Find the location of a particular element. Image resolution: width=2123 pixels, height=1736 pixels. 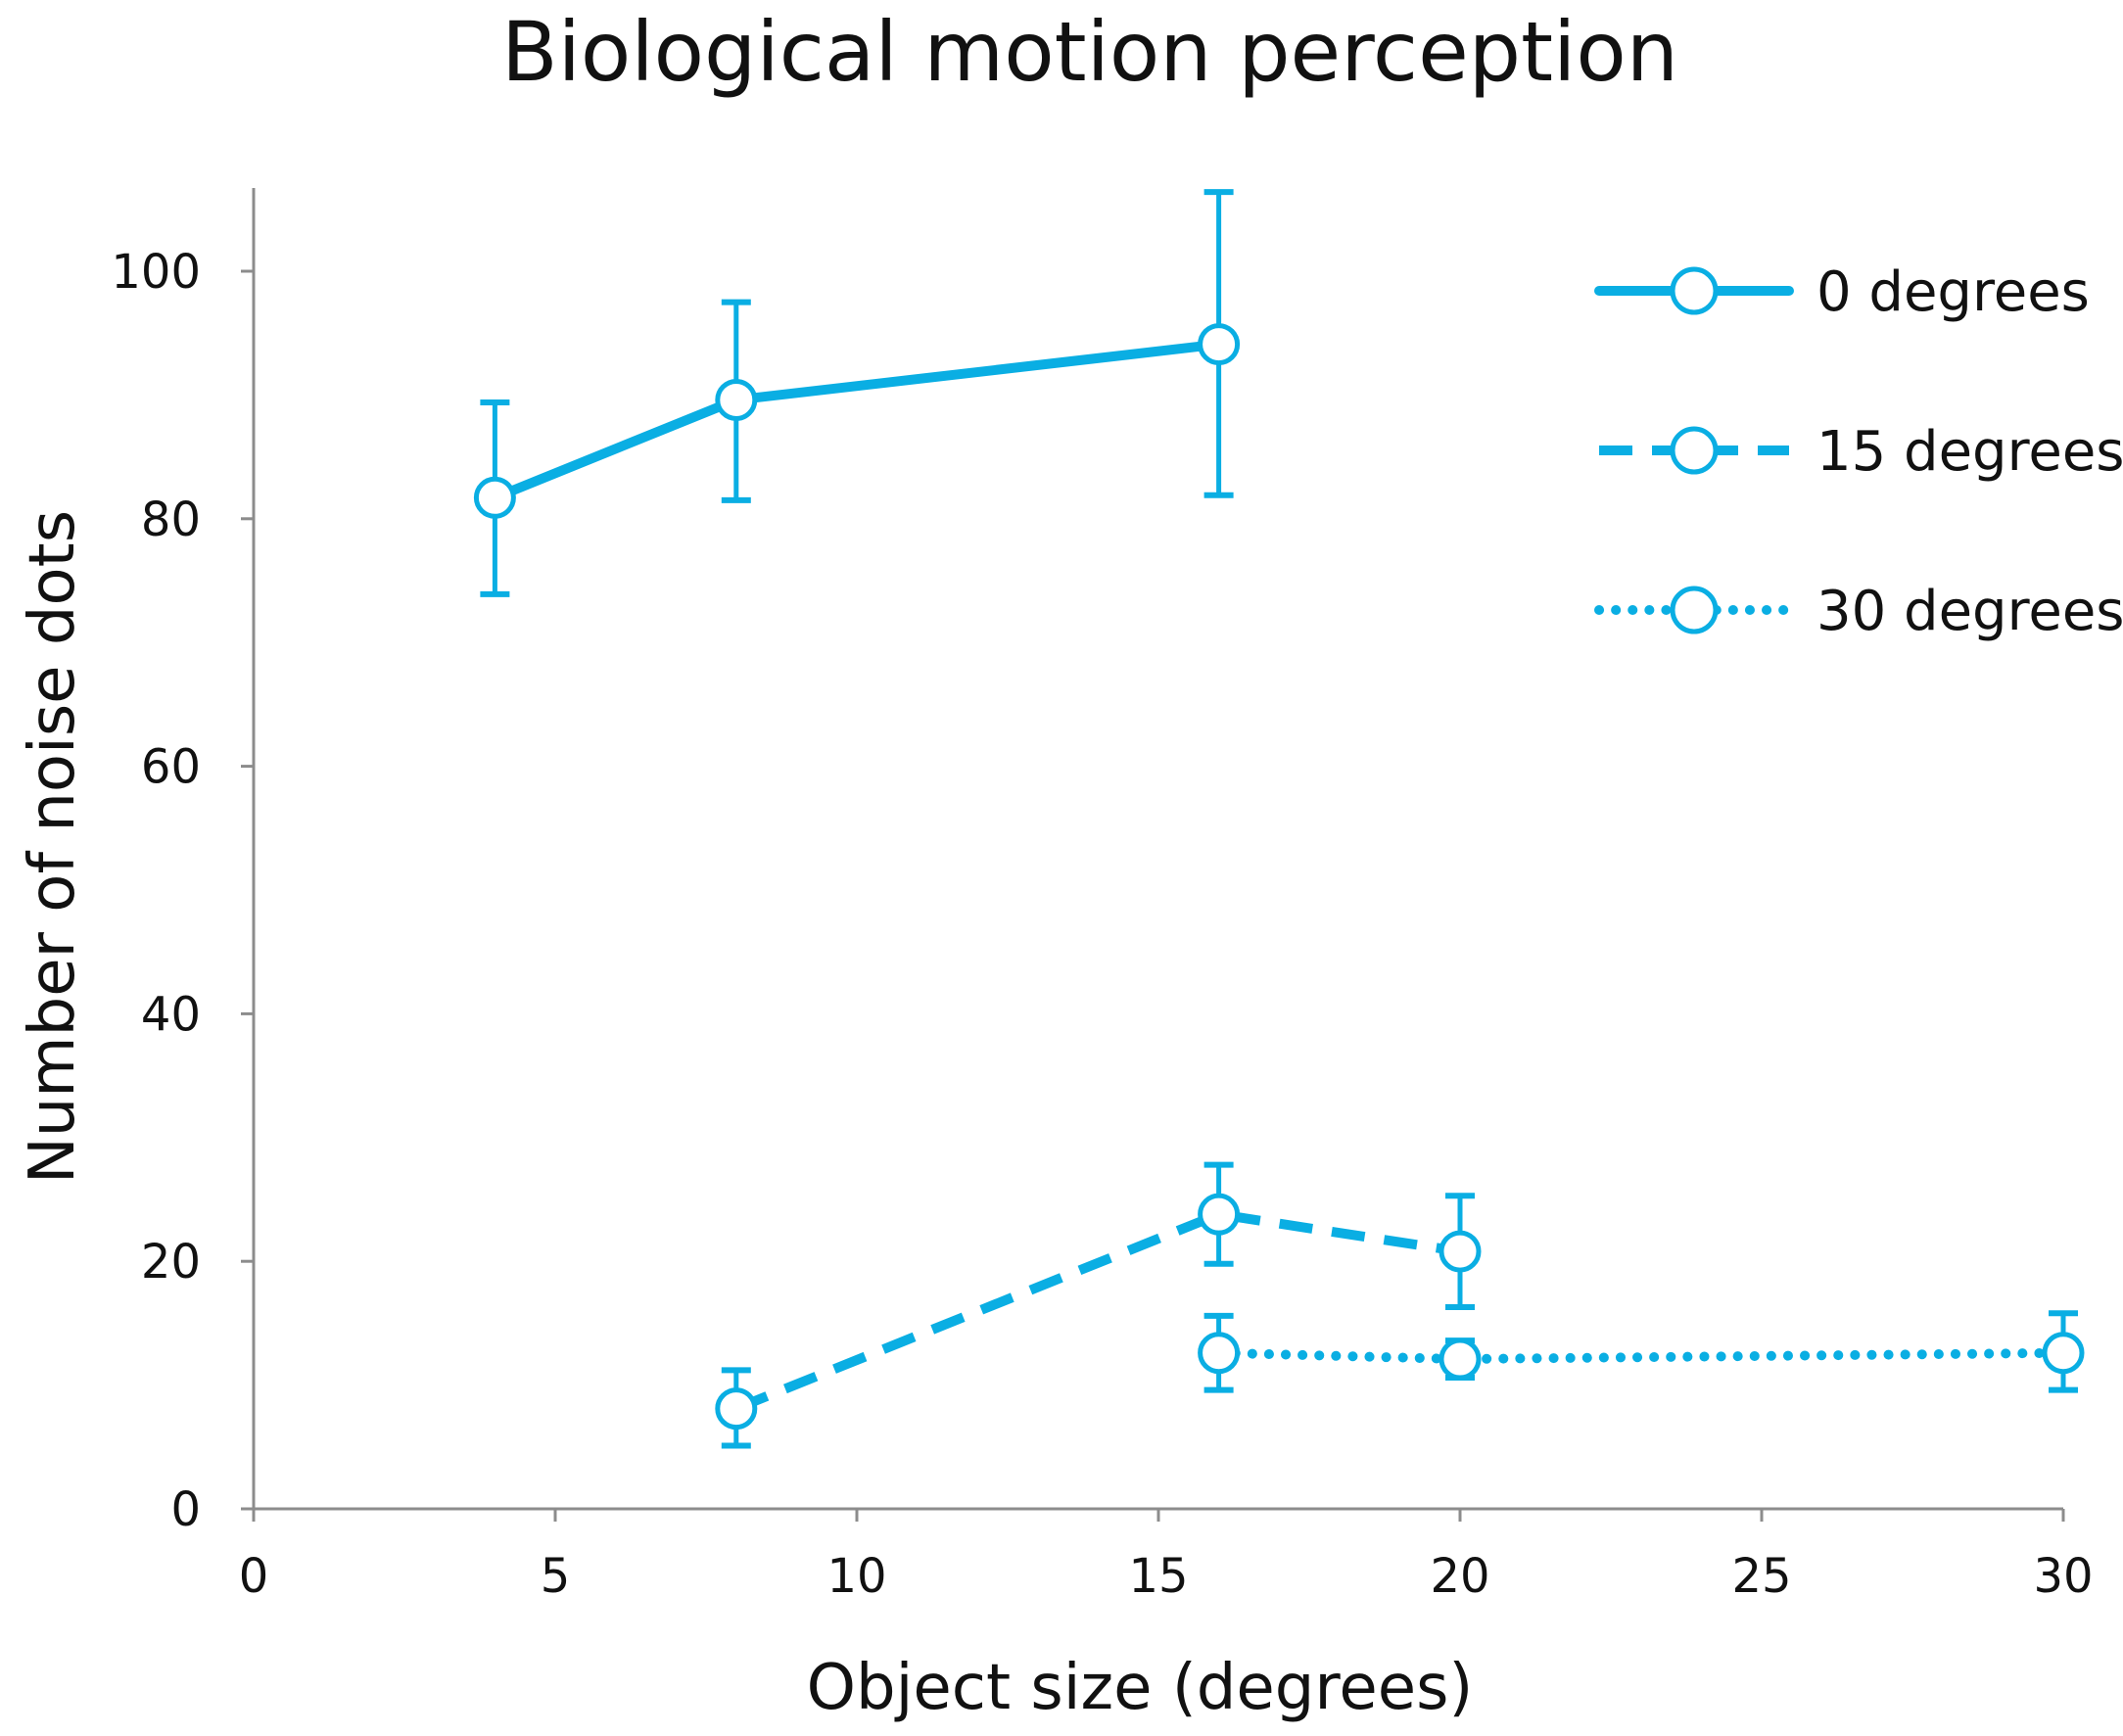

legend-entry-dashed: 15 degrees is located at coordinates (1861, 452).